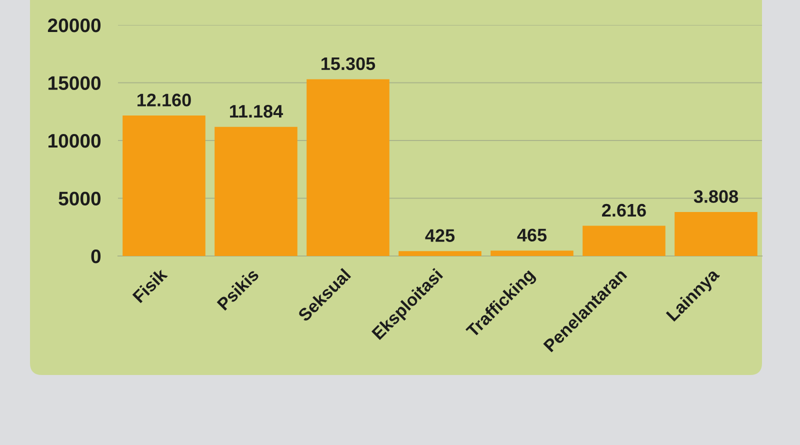  What do you see at coordinates (257, 111) in the screenshot?
I see `data-label: 11.184` at bounding box center [257, 111].